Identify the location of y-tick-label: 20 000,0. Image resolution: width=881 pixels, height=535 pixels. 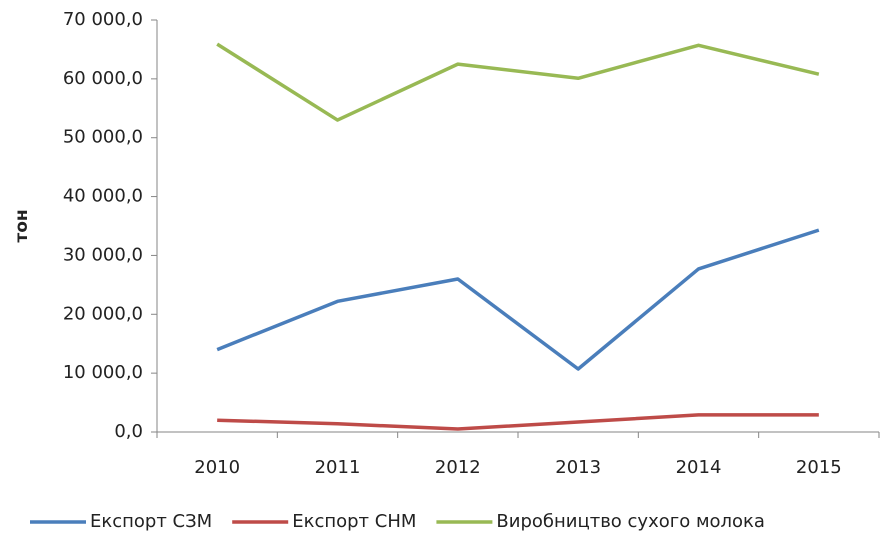
(103, 313).